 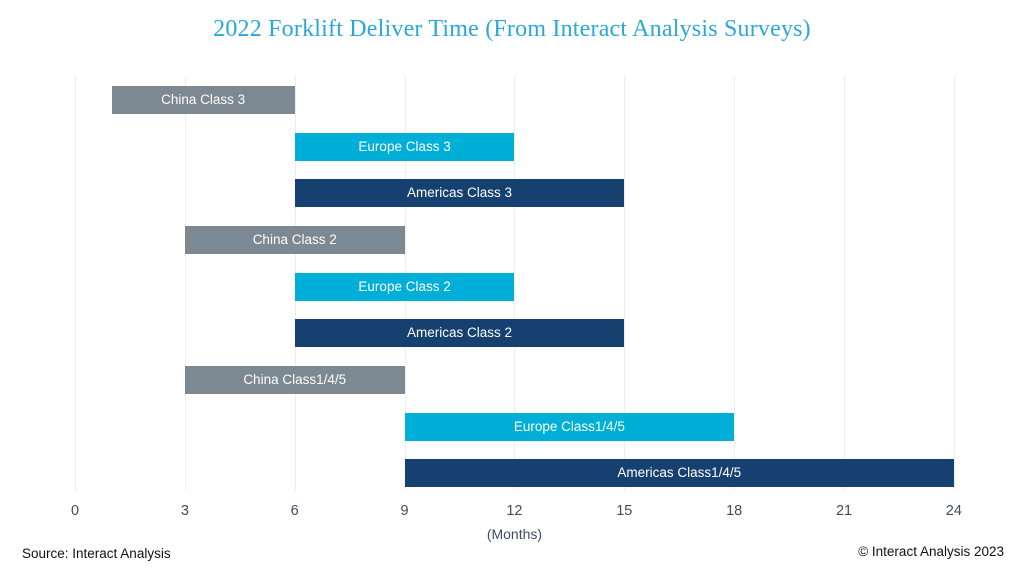 I want to click on x-tick-label: 3, so click(x=184, y=511).